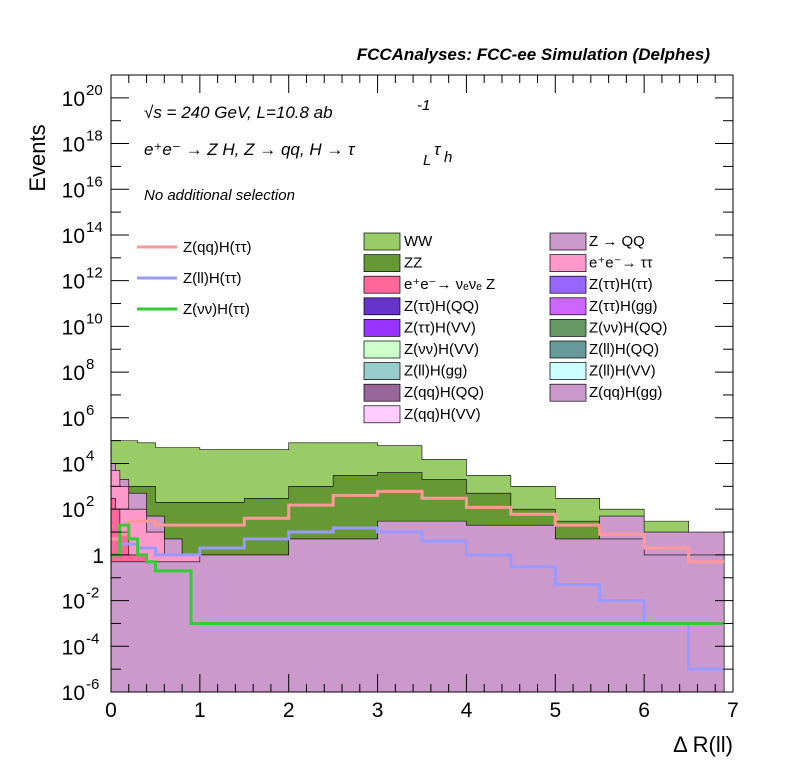 The width and height of the screenshot is (796, 772). Describe the element at coordinates (94, 273) in the screenshot. I see `y-tick-exponent: 12` at that location.